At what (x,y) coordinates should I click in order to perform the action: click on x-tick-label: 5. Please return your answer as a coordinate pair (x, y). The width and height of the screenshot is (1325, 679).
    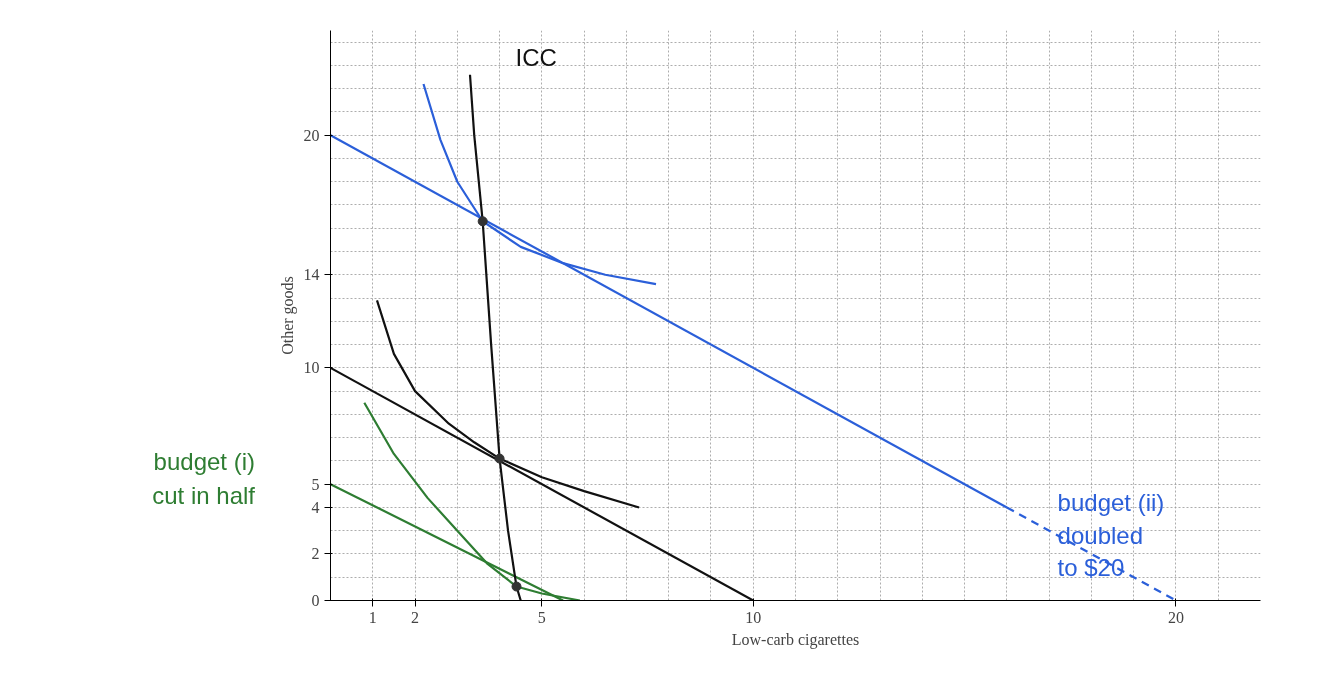
    Looking at the image, I should click on (541, 617).